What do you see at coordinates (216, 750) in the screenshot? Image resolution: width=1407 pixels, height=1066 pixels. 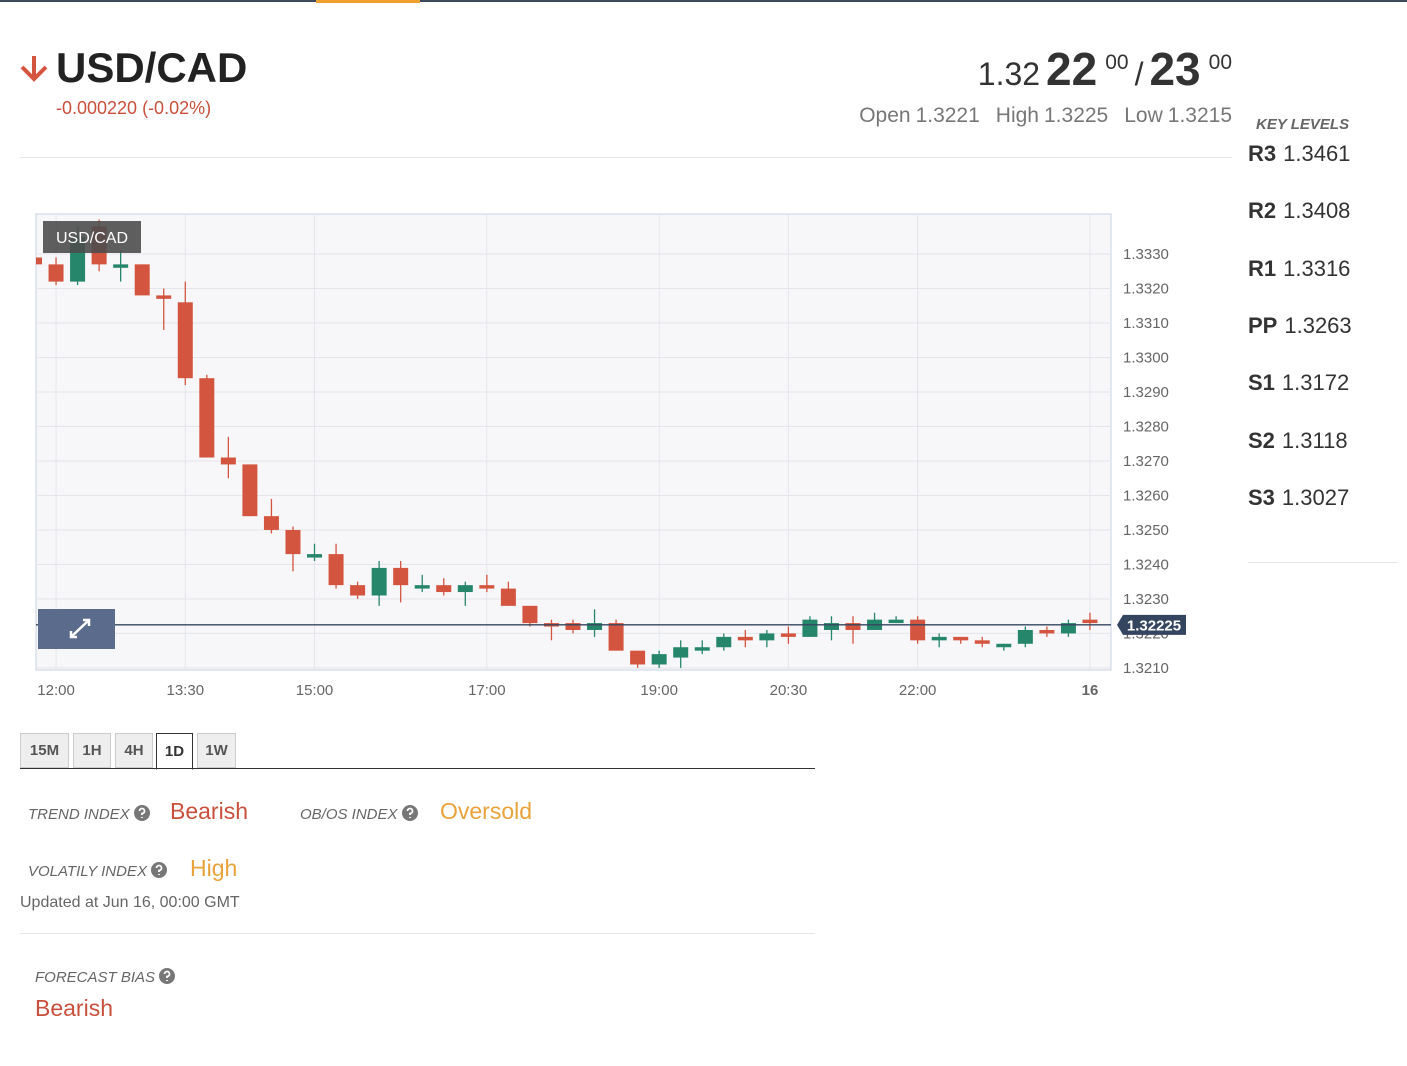 I see `timeframe-tab: 1W` at bounding box center [216, 750].